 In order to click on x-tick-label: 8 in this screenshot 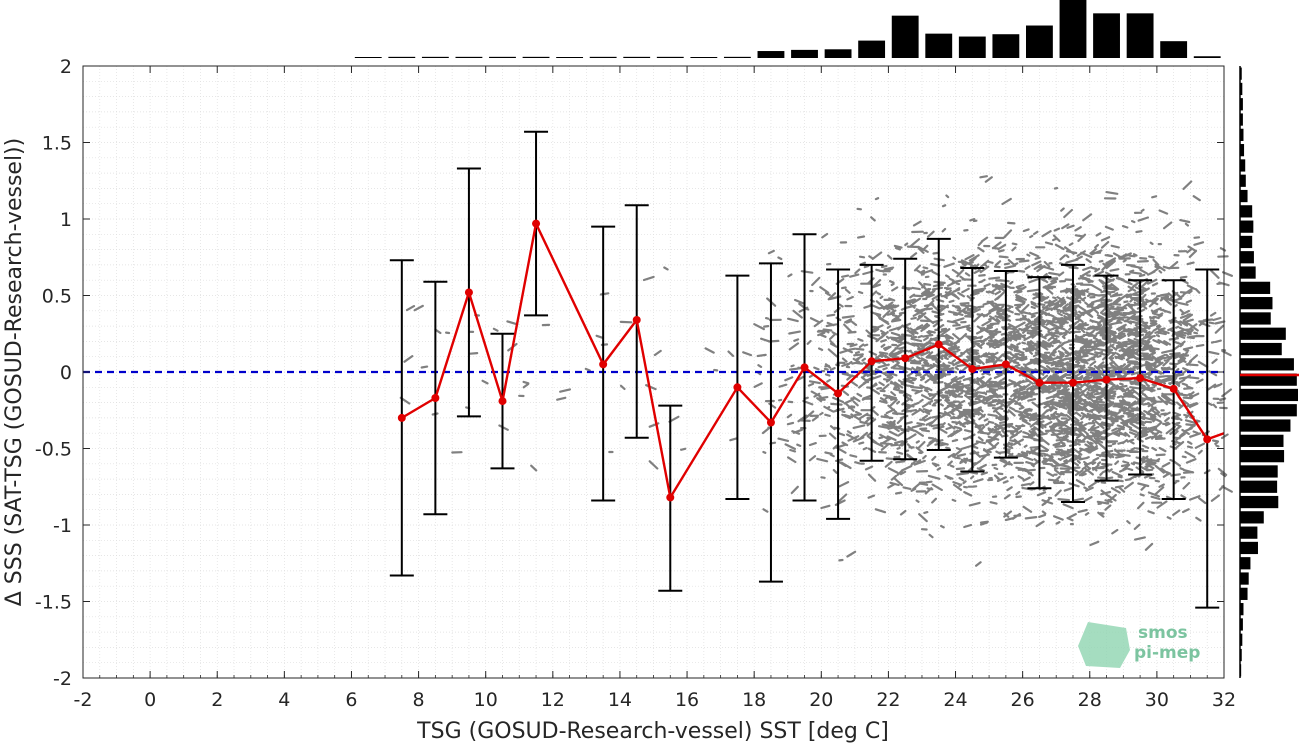, I will do `click(419, 700)`.